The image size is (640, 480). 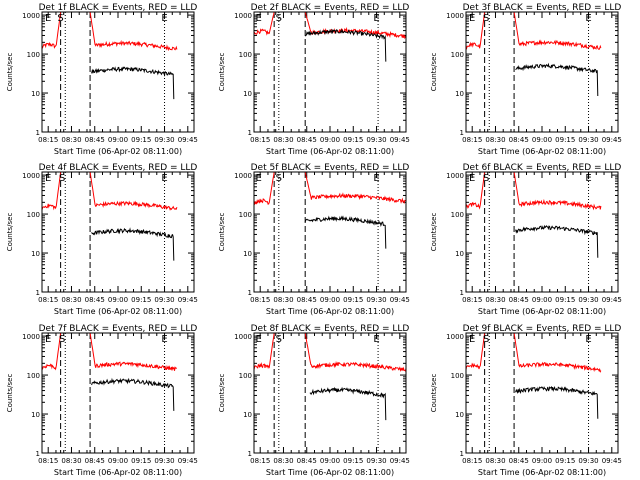 I want to click on panel-title: Det 4f BLACK = Events, RED = LLD, so click(x=118, y=168).